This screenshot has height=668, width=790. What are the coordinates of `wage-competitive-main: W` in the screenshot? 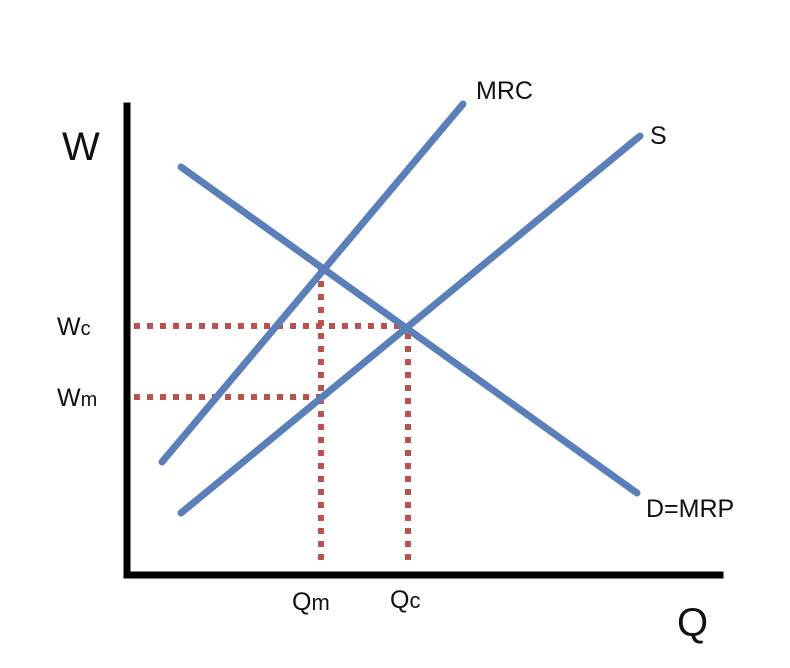 It's located at (69, 327).